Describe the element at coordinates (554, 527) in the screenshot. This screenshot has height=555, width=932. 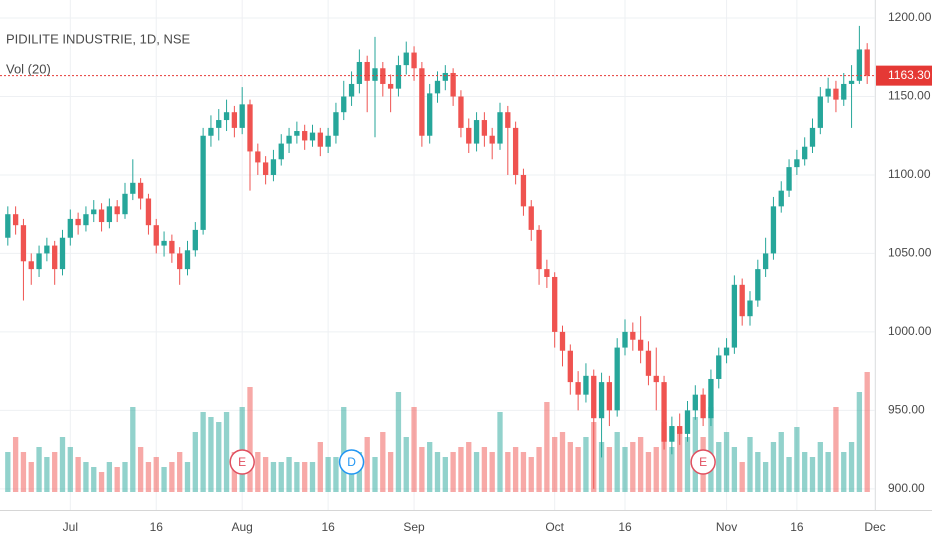
I see `x-tick-label: Oct` at that location.